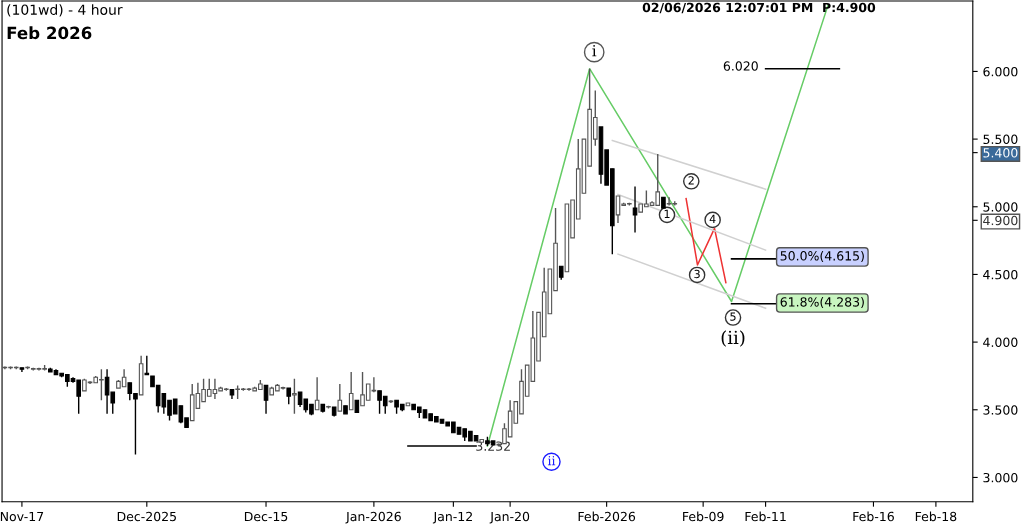 This screenshot has height=526, width=1024. Describe the element at coordinates (1000, 71) in the screenshot. I see `y-tick-label: 6.000` at that location.